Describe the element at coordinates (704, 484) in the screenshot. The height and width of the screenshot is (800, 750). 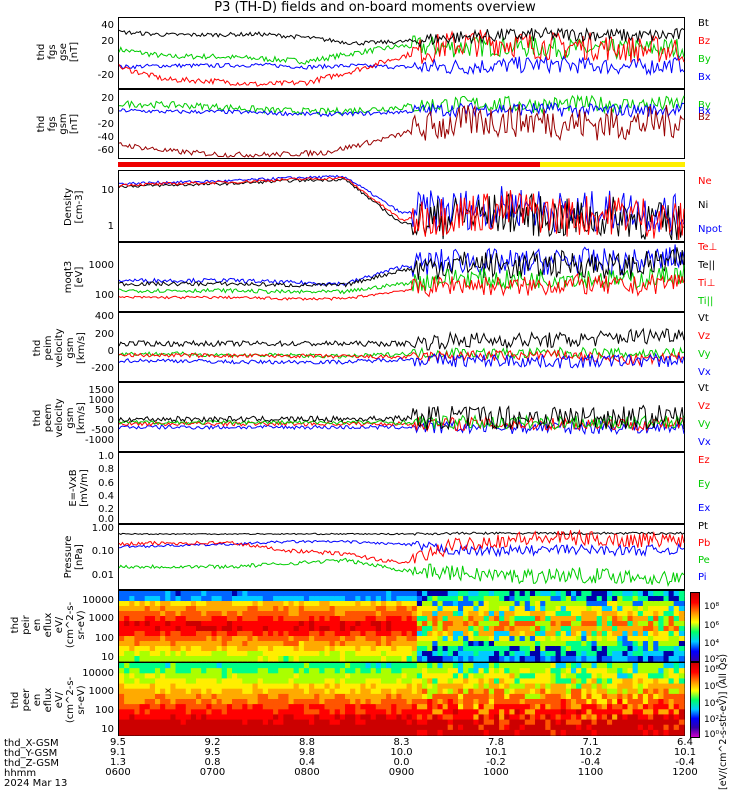
I see `legend-item: Ey` at that location.